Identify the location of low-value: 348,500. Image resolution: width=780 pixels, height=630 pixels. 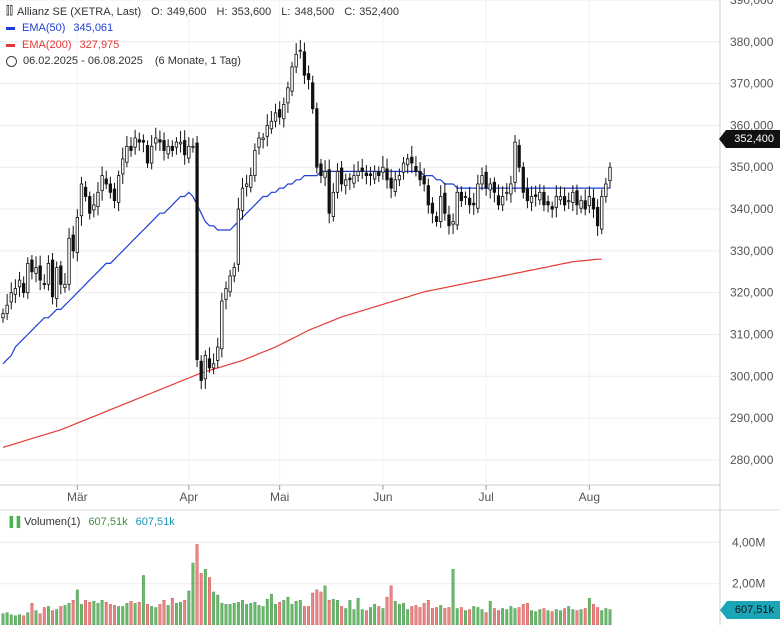
(314, 11).